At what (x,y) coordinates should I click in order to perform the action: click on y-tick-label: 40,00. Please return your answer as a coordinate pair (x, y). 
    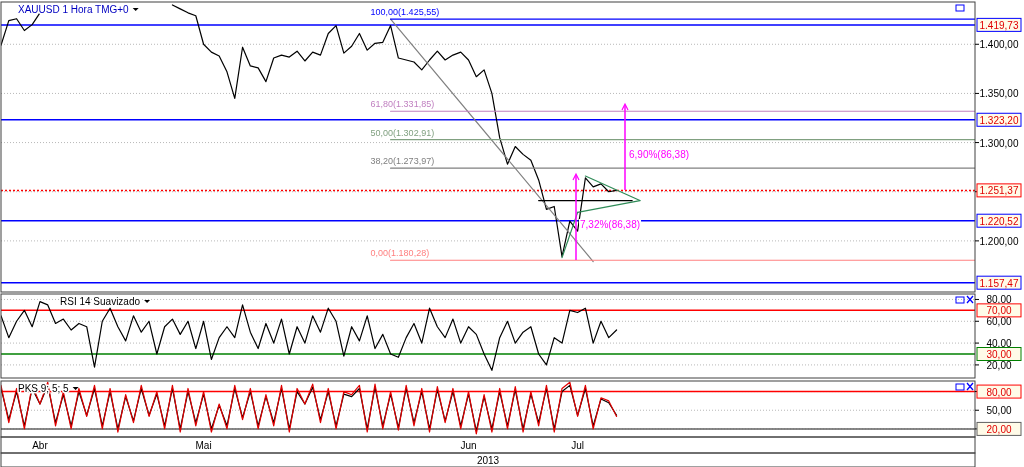
    Looking at the image, I should click on (999, 344).